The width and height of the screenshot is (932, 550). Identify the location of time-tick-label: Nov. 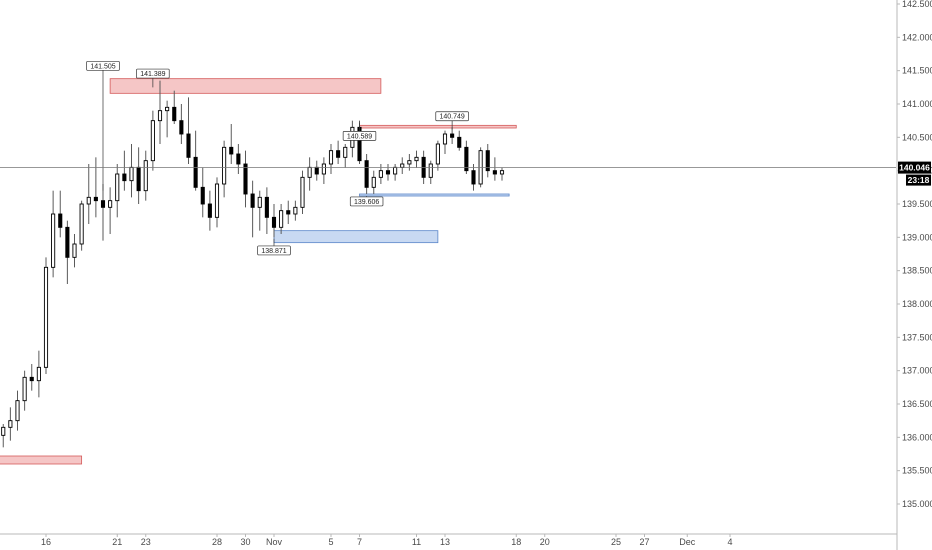
(274, 542).